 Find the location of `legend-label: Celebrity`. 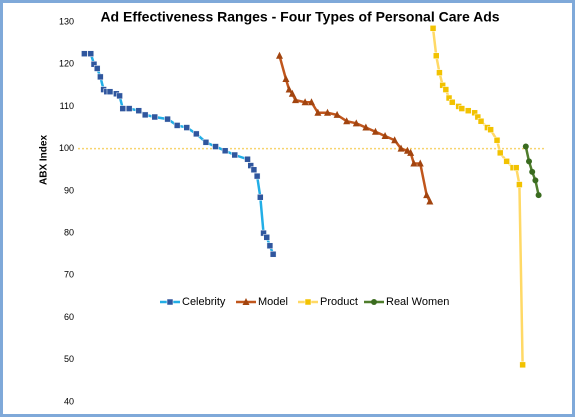

legend-label: Celebrity is located at coordinates (204, 302).